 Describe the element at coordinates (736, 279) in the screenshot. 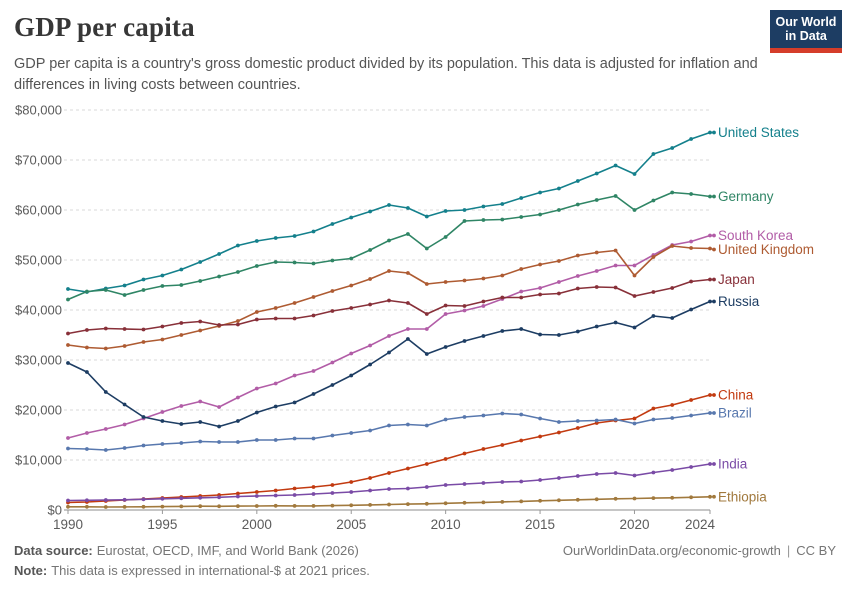

I see `series-label-japan: Japan` at that location.